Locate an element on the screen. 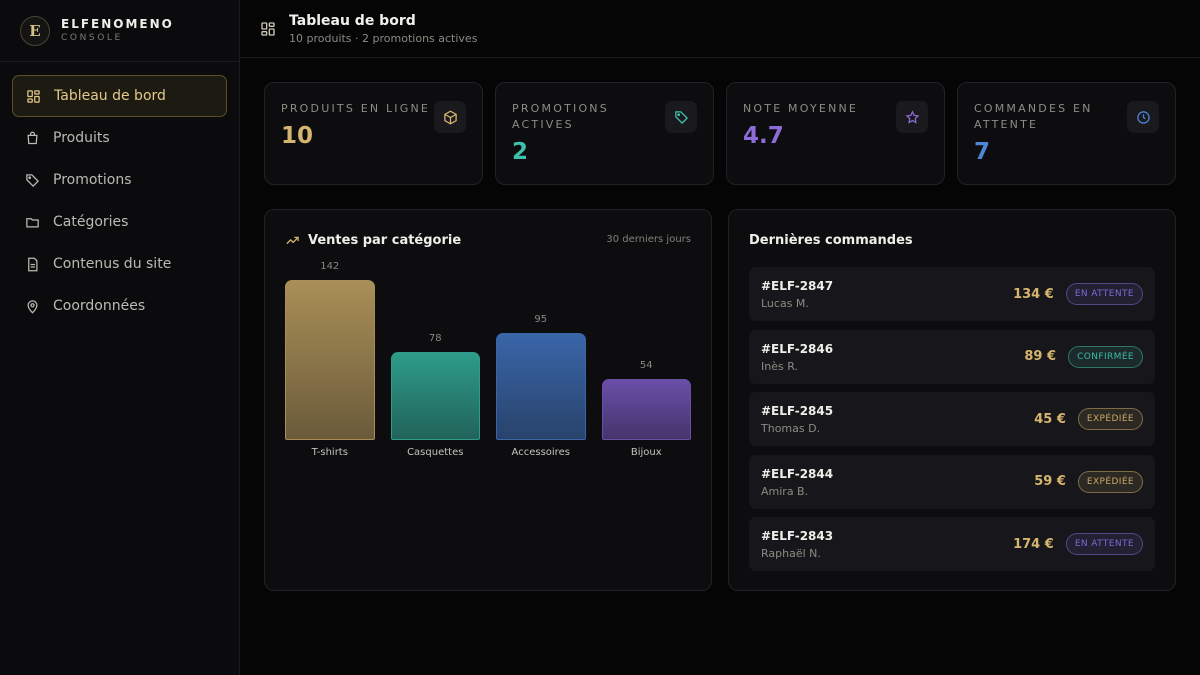  order-price: 89 € is located at coordinates (1040, 356).